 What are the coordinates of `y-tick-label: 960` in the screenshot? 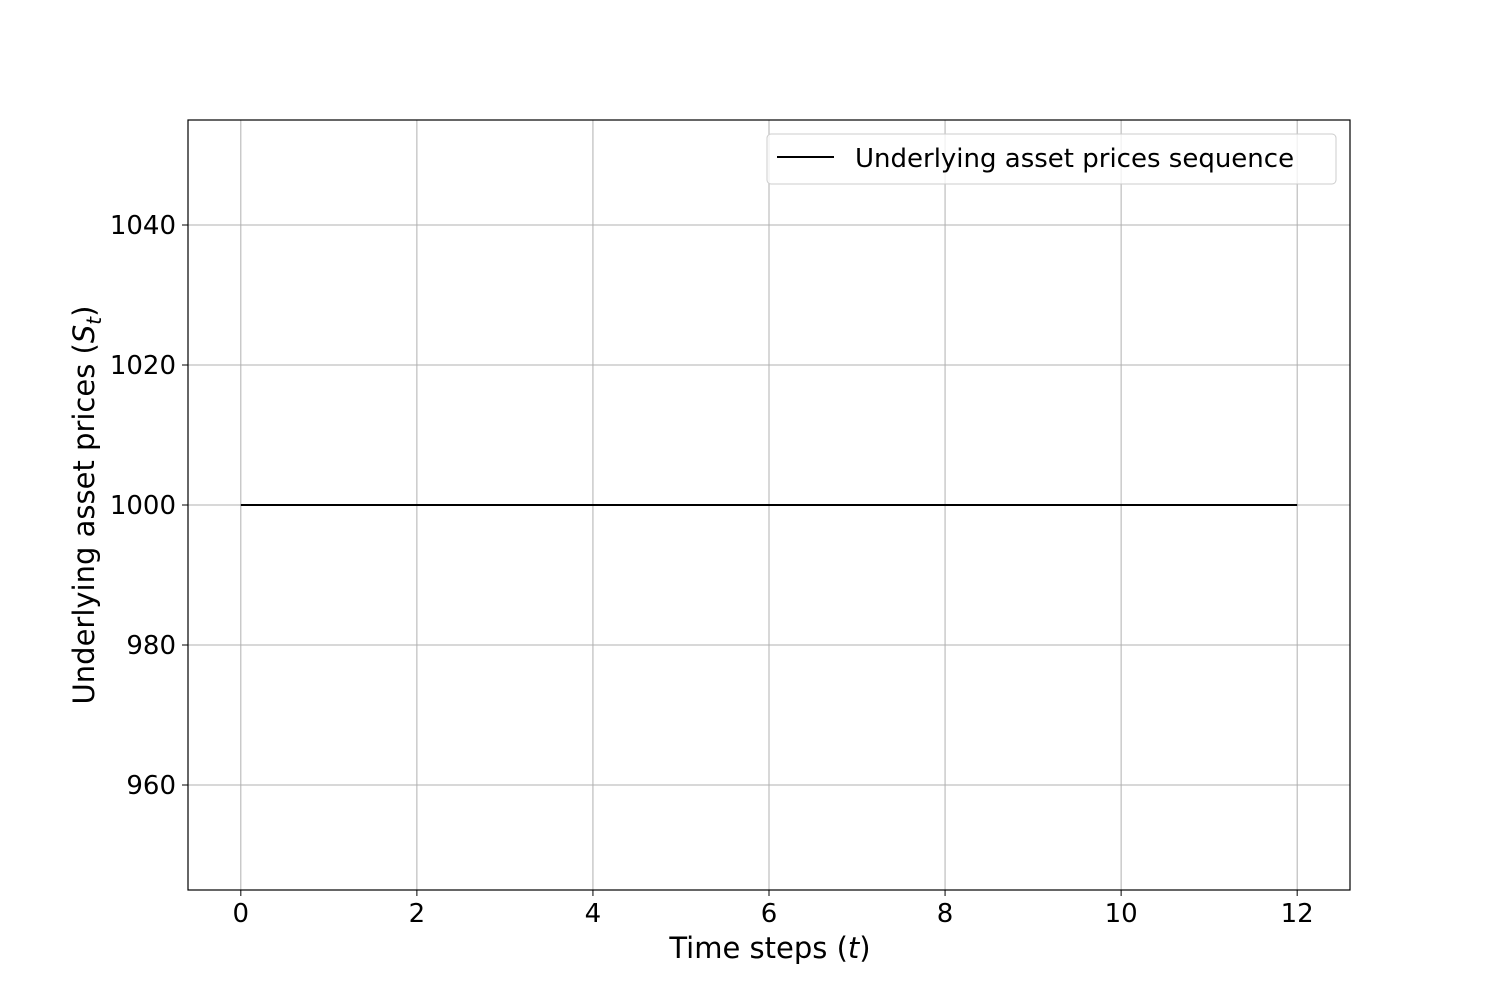 It's located at (151, 786).